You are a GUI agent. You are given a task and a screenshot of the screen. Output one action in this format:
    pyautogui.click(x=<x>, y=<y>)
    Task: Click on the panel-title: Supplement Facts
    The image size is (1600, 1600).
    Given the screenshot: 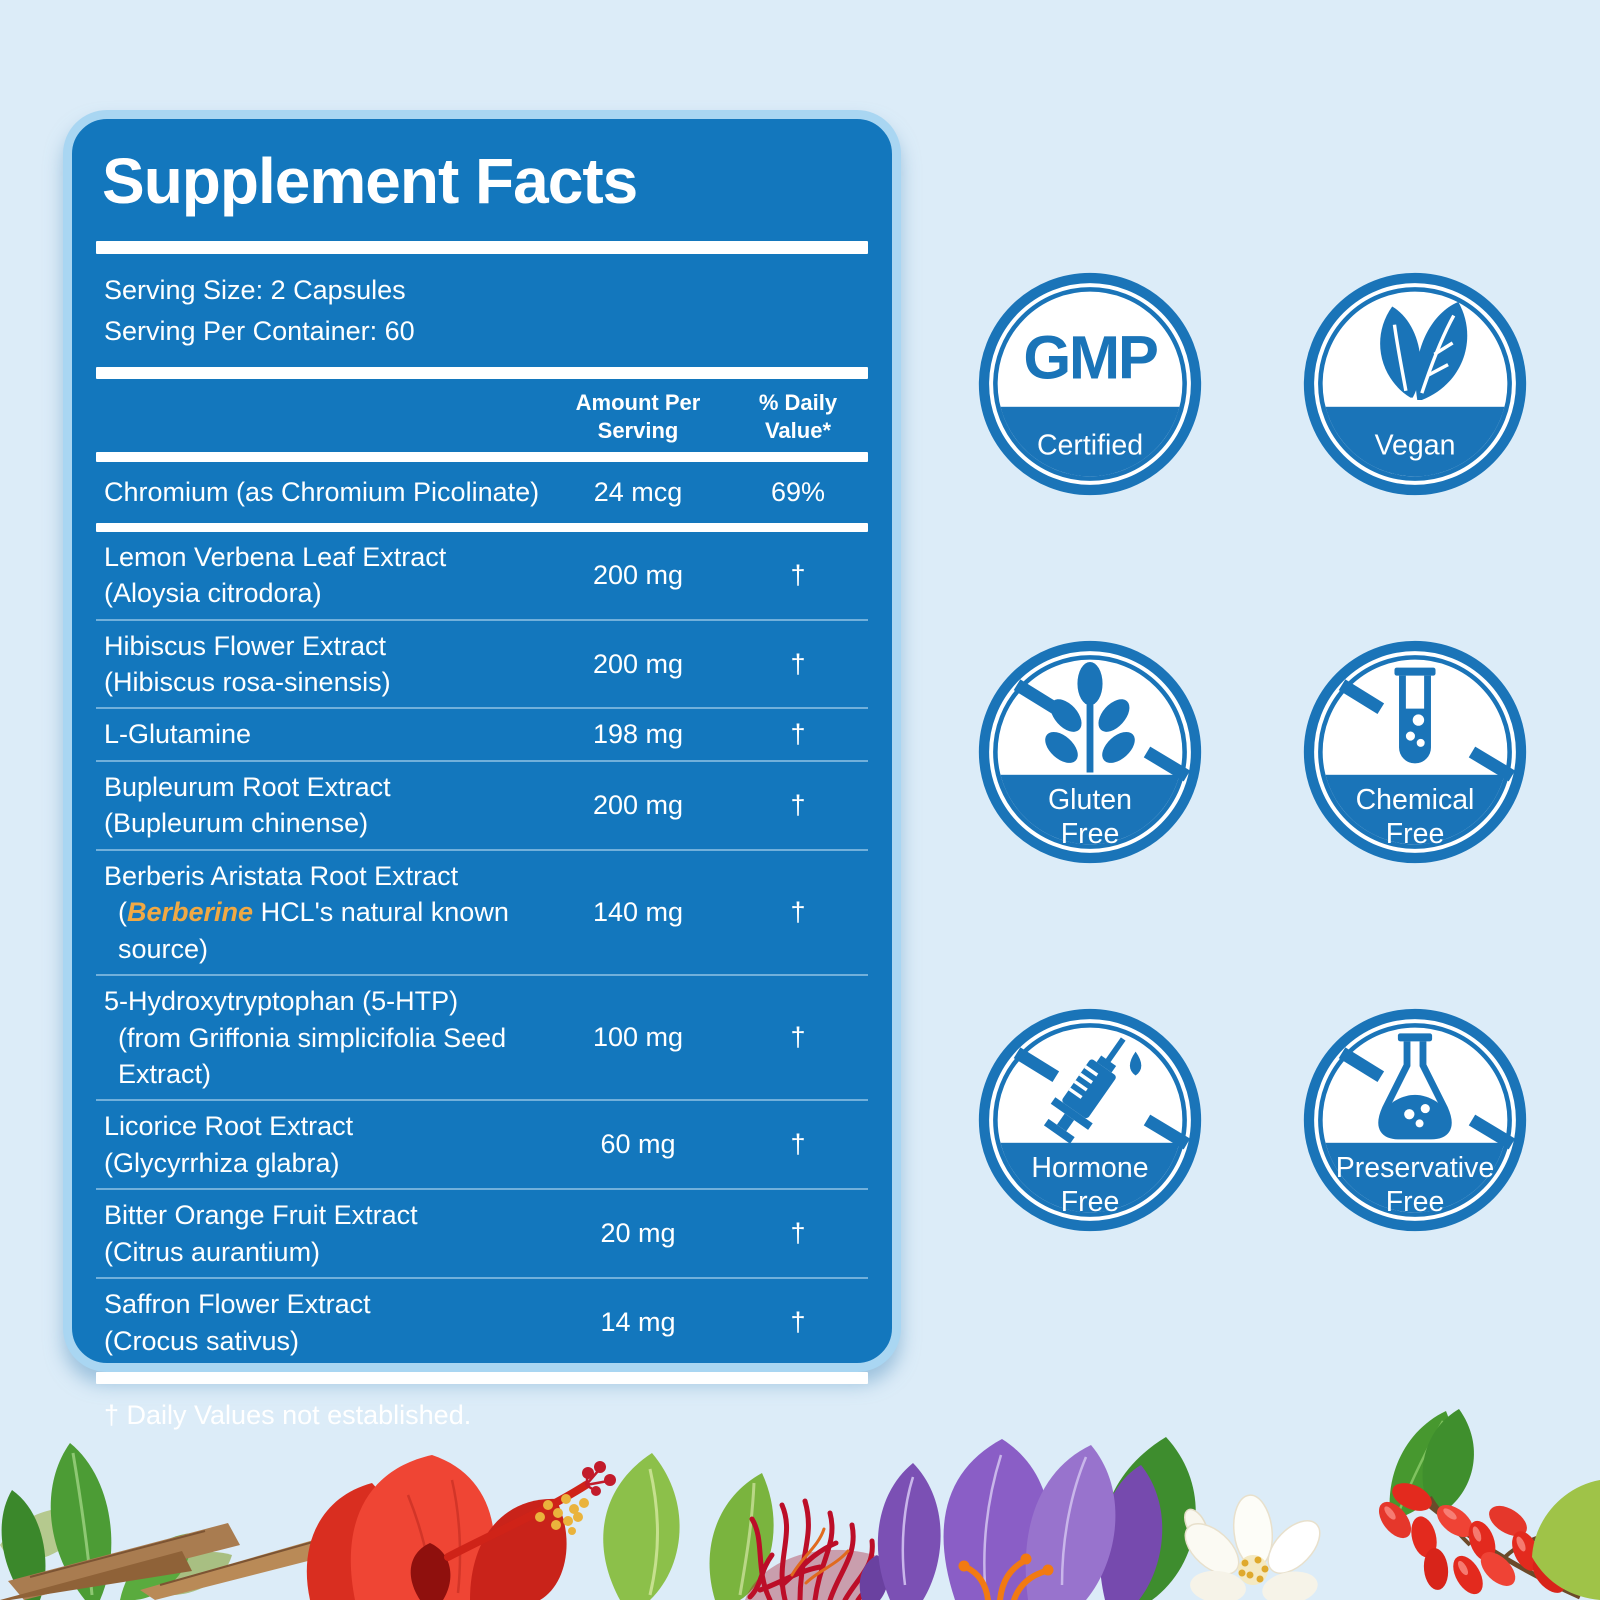 What is the action you would take?
    pyautogui.click(x=370, y=181)
    